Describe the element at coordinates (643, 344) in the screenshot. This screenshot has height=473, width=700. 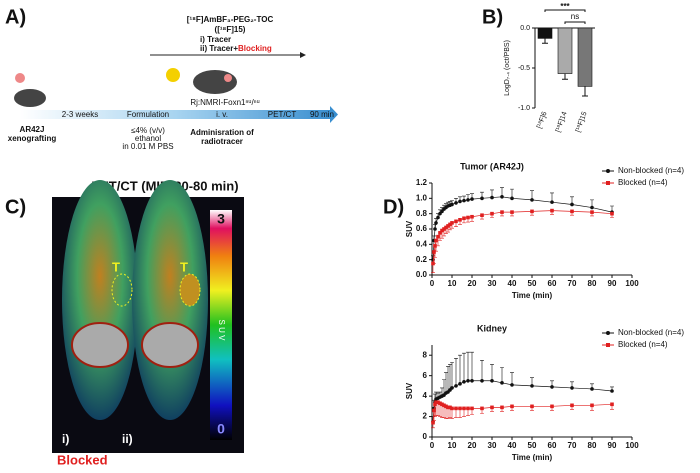
I see `legend-label: Blocked (n=4)` at that location.